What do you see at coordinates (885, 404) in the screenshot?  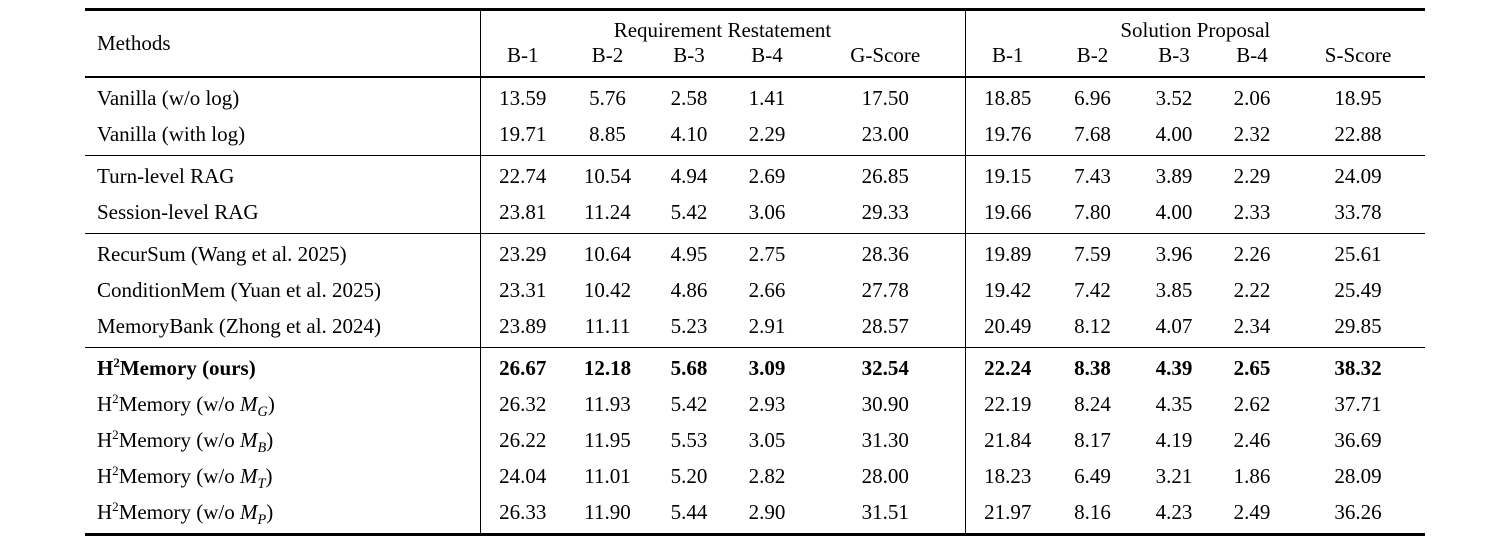 I see `value-cell: 30.90` at bounding box center [885, 404].